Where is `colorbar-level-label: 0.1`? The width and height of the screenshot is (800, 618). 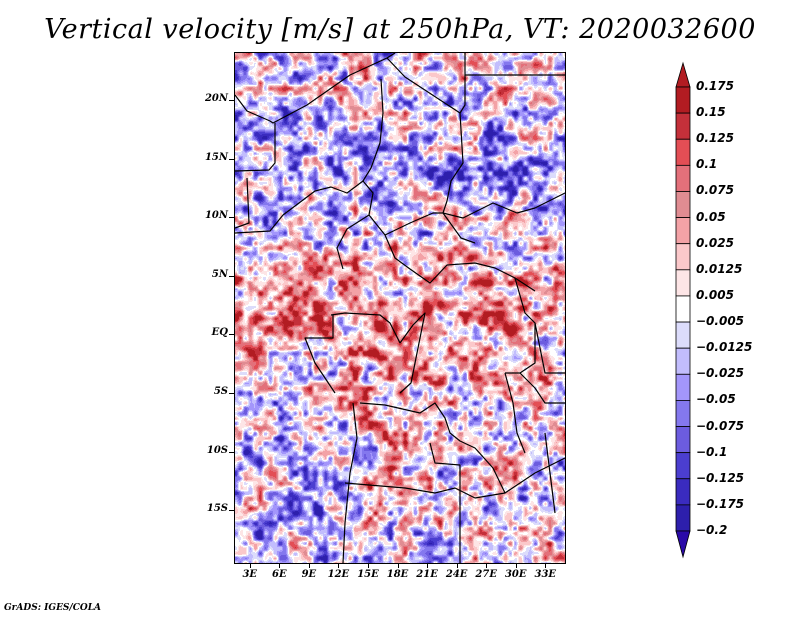
colorbar-level-label: 0.1 is located at coordinates (707, 164).